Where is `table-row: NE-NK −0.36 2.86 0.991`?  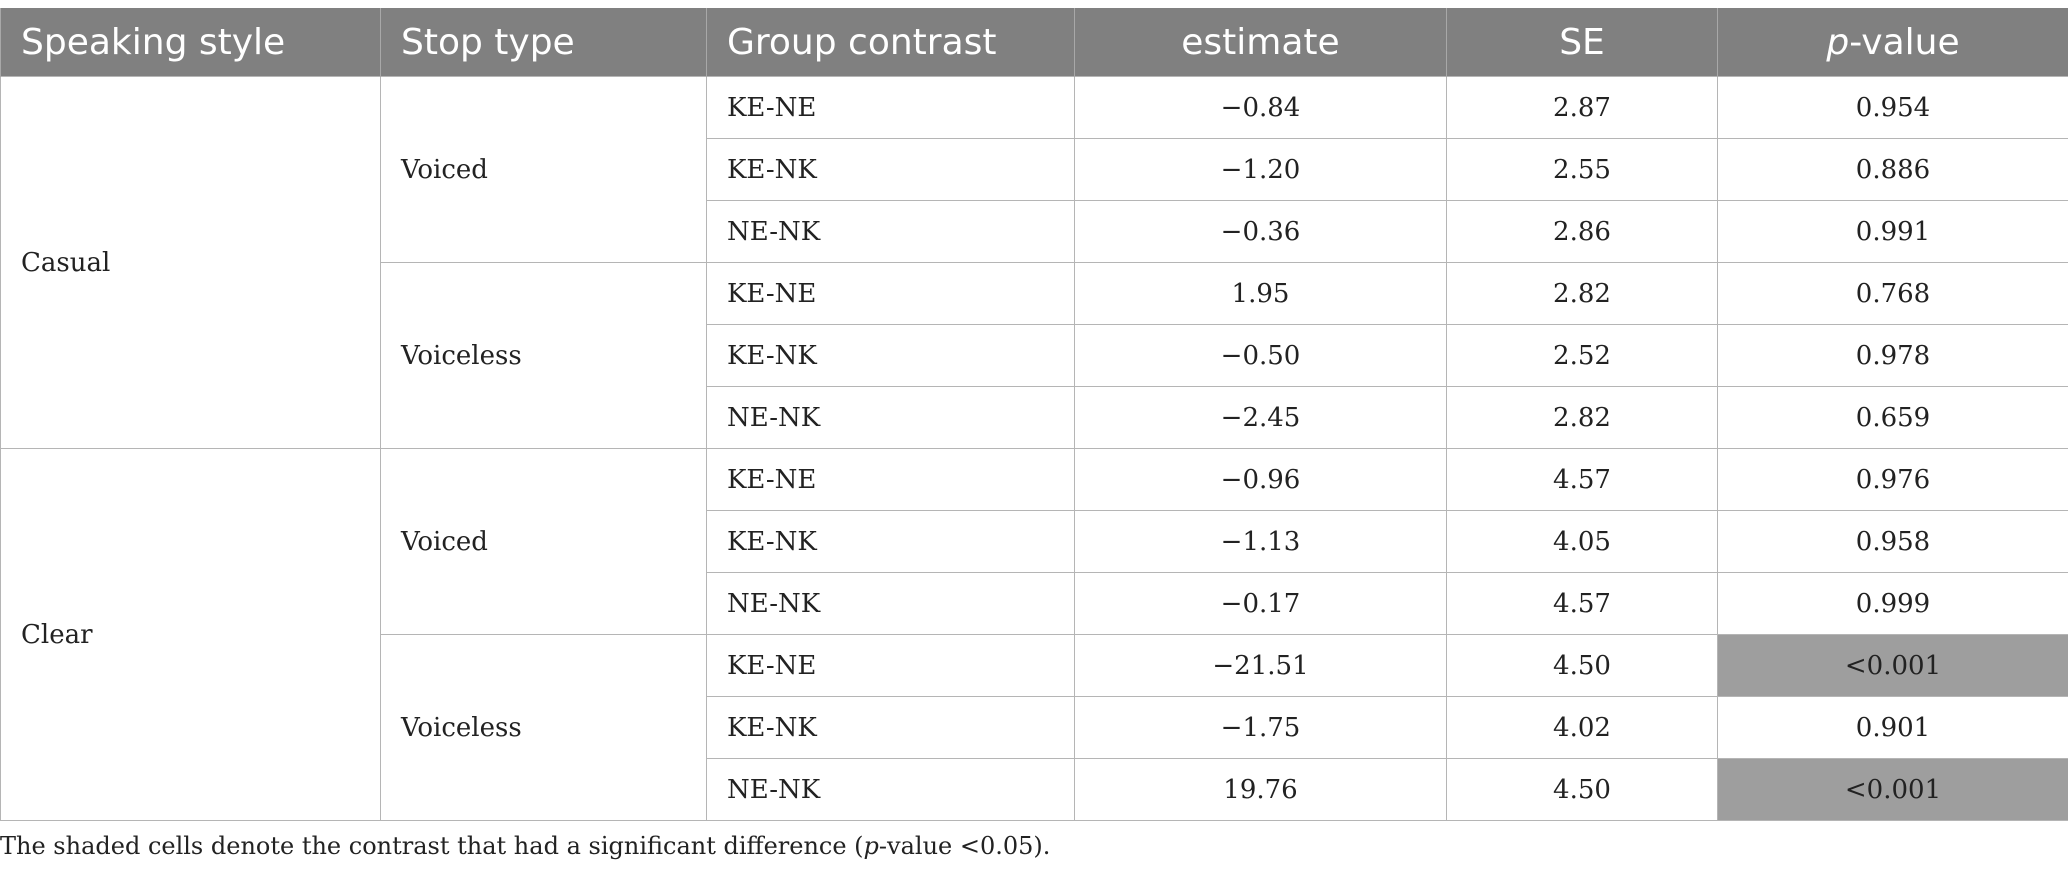
table-row: NE-NK −0.36 2.86 0.991 is located at coordinates (1034, 231).